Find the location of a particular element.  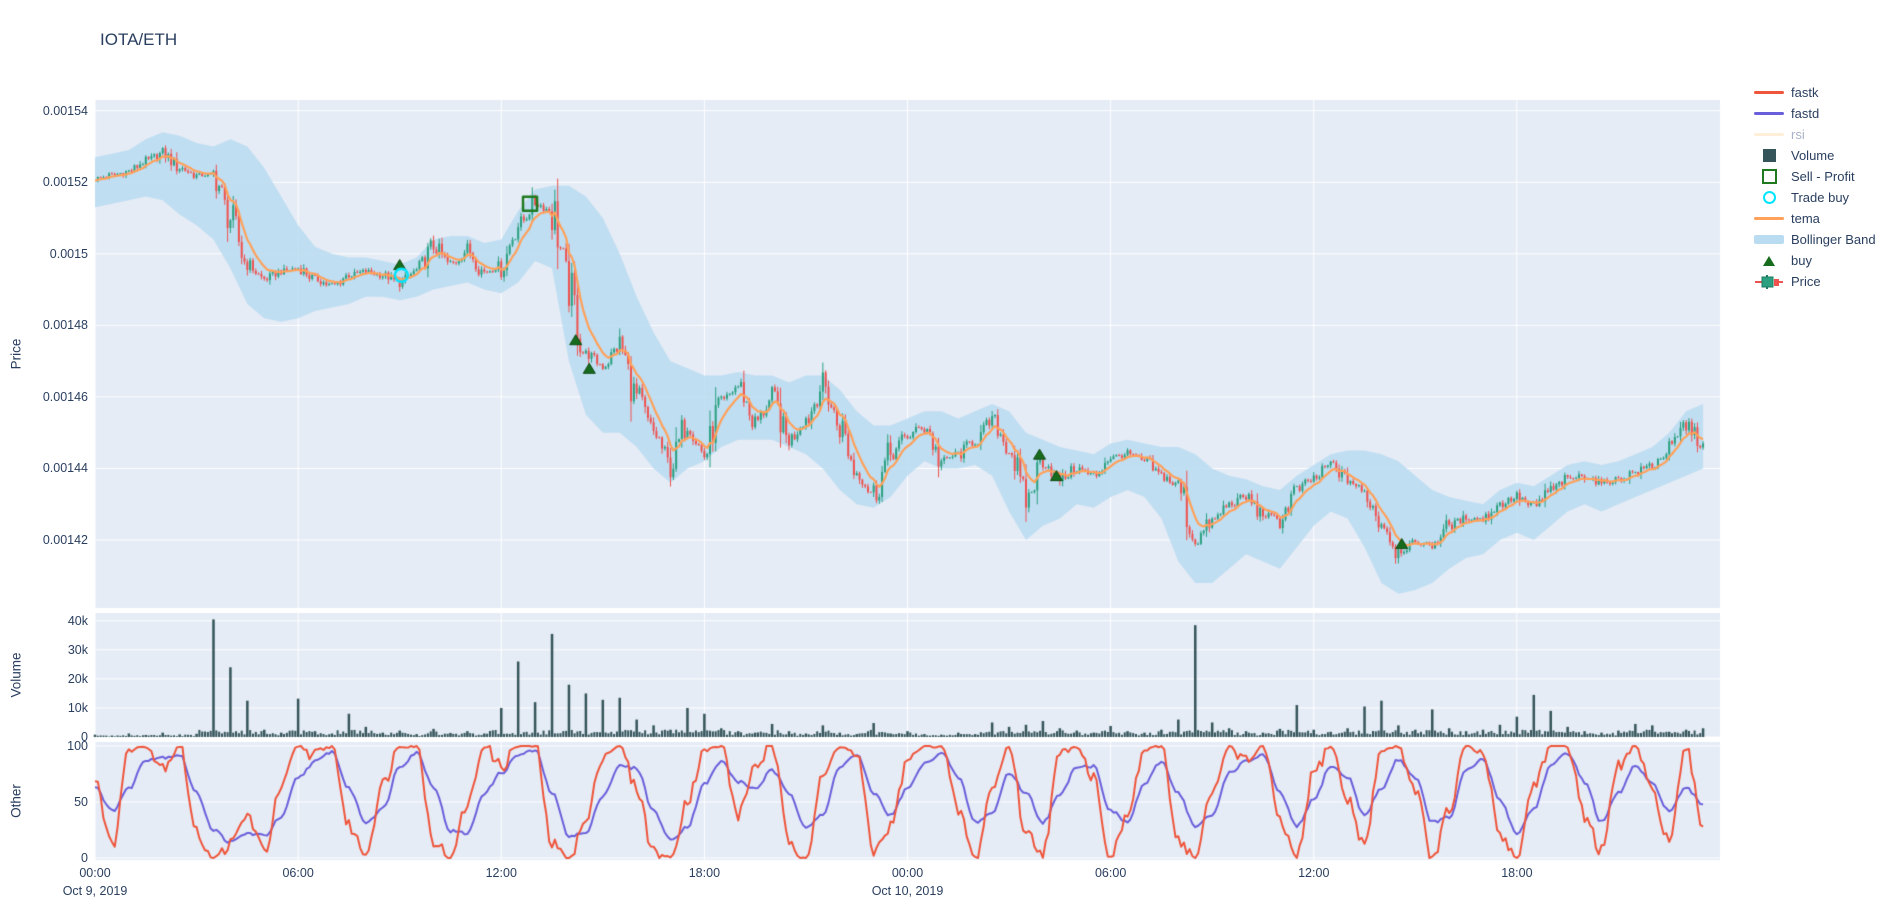

legend-item-sell-profit: Sell - Profit is located at coordinates (1814, 176).